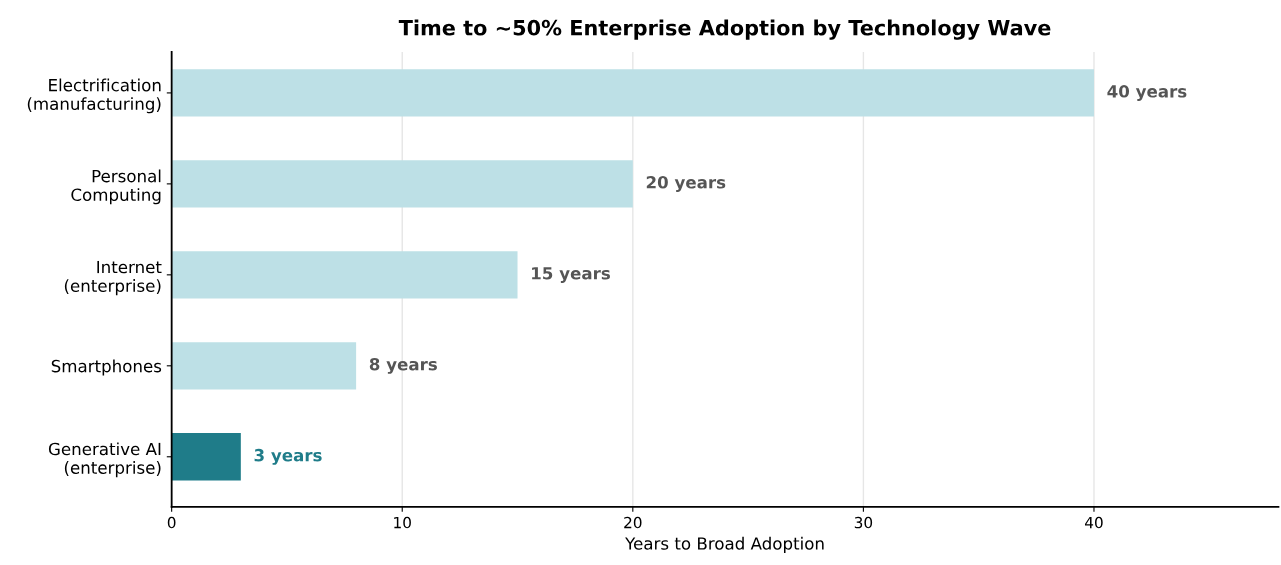  I want to click on y-tick-label: Internet (enterprise), so click(113, 278).